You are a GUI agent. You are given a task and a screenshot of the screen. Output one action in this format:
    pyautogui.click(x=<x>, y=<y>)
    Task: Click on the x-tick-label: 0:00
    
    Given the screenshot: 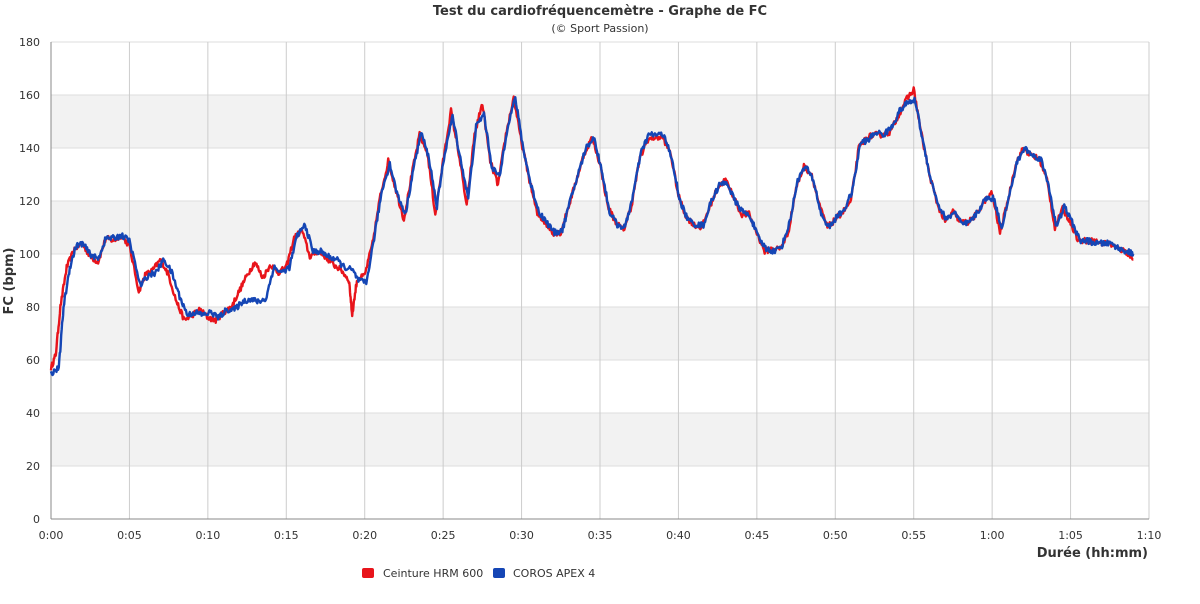 What is the action you would take?
    pyautogui.click(x=51, y=535)
    